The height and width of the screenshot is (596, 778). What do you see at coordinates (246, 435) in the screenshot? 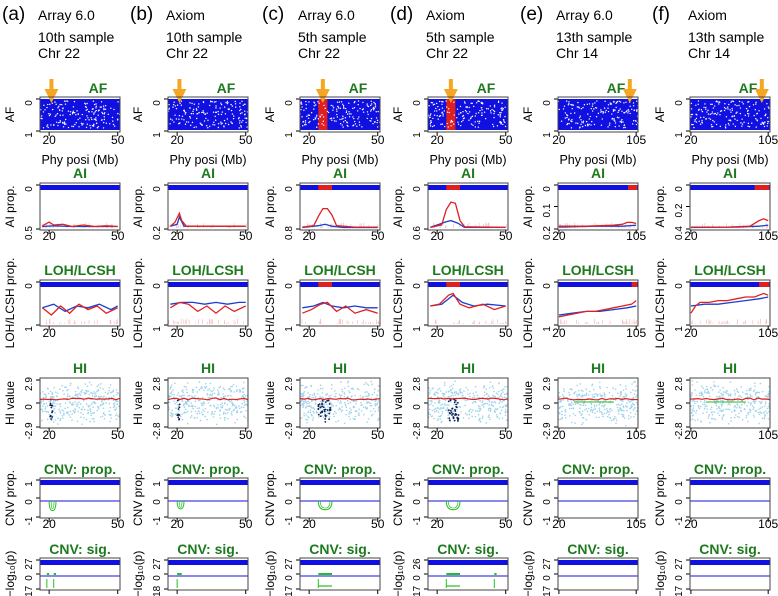
I see `x-tick-label: 50` at bounding box center [246, 435].